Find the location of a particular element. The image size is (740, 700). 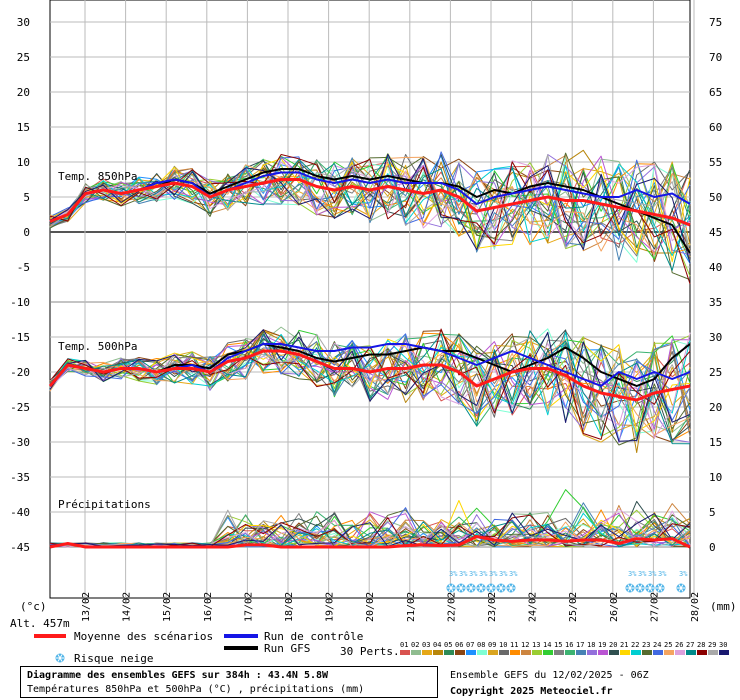

x-axis-tick: 23/02 is located at coordinates (492, 607).